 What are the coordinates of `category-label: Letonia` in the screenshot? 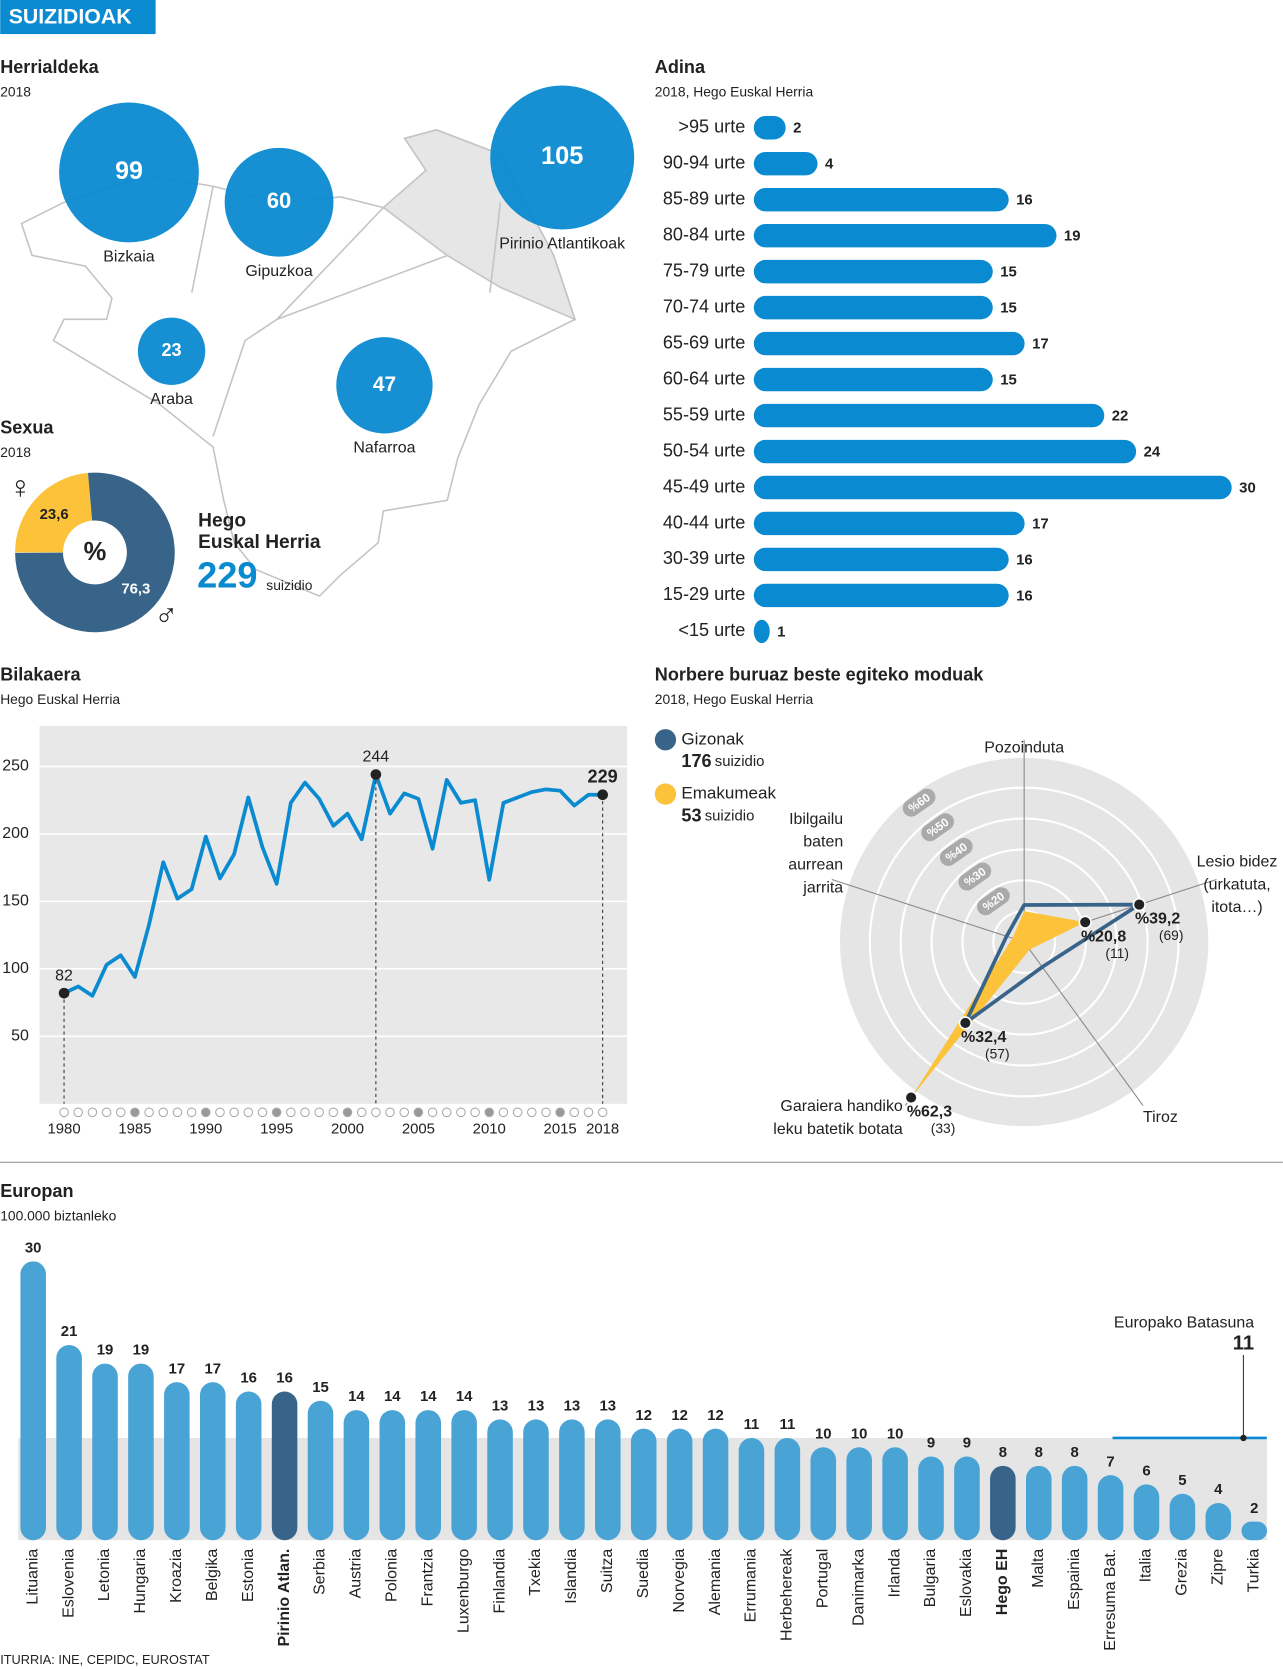 It's located at (104, 1575).